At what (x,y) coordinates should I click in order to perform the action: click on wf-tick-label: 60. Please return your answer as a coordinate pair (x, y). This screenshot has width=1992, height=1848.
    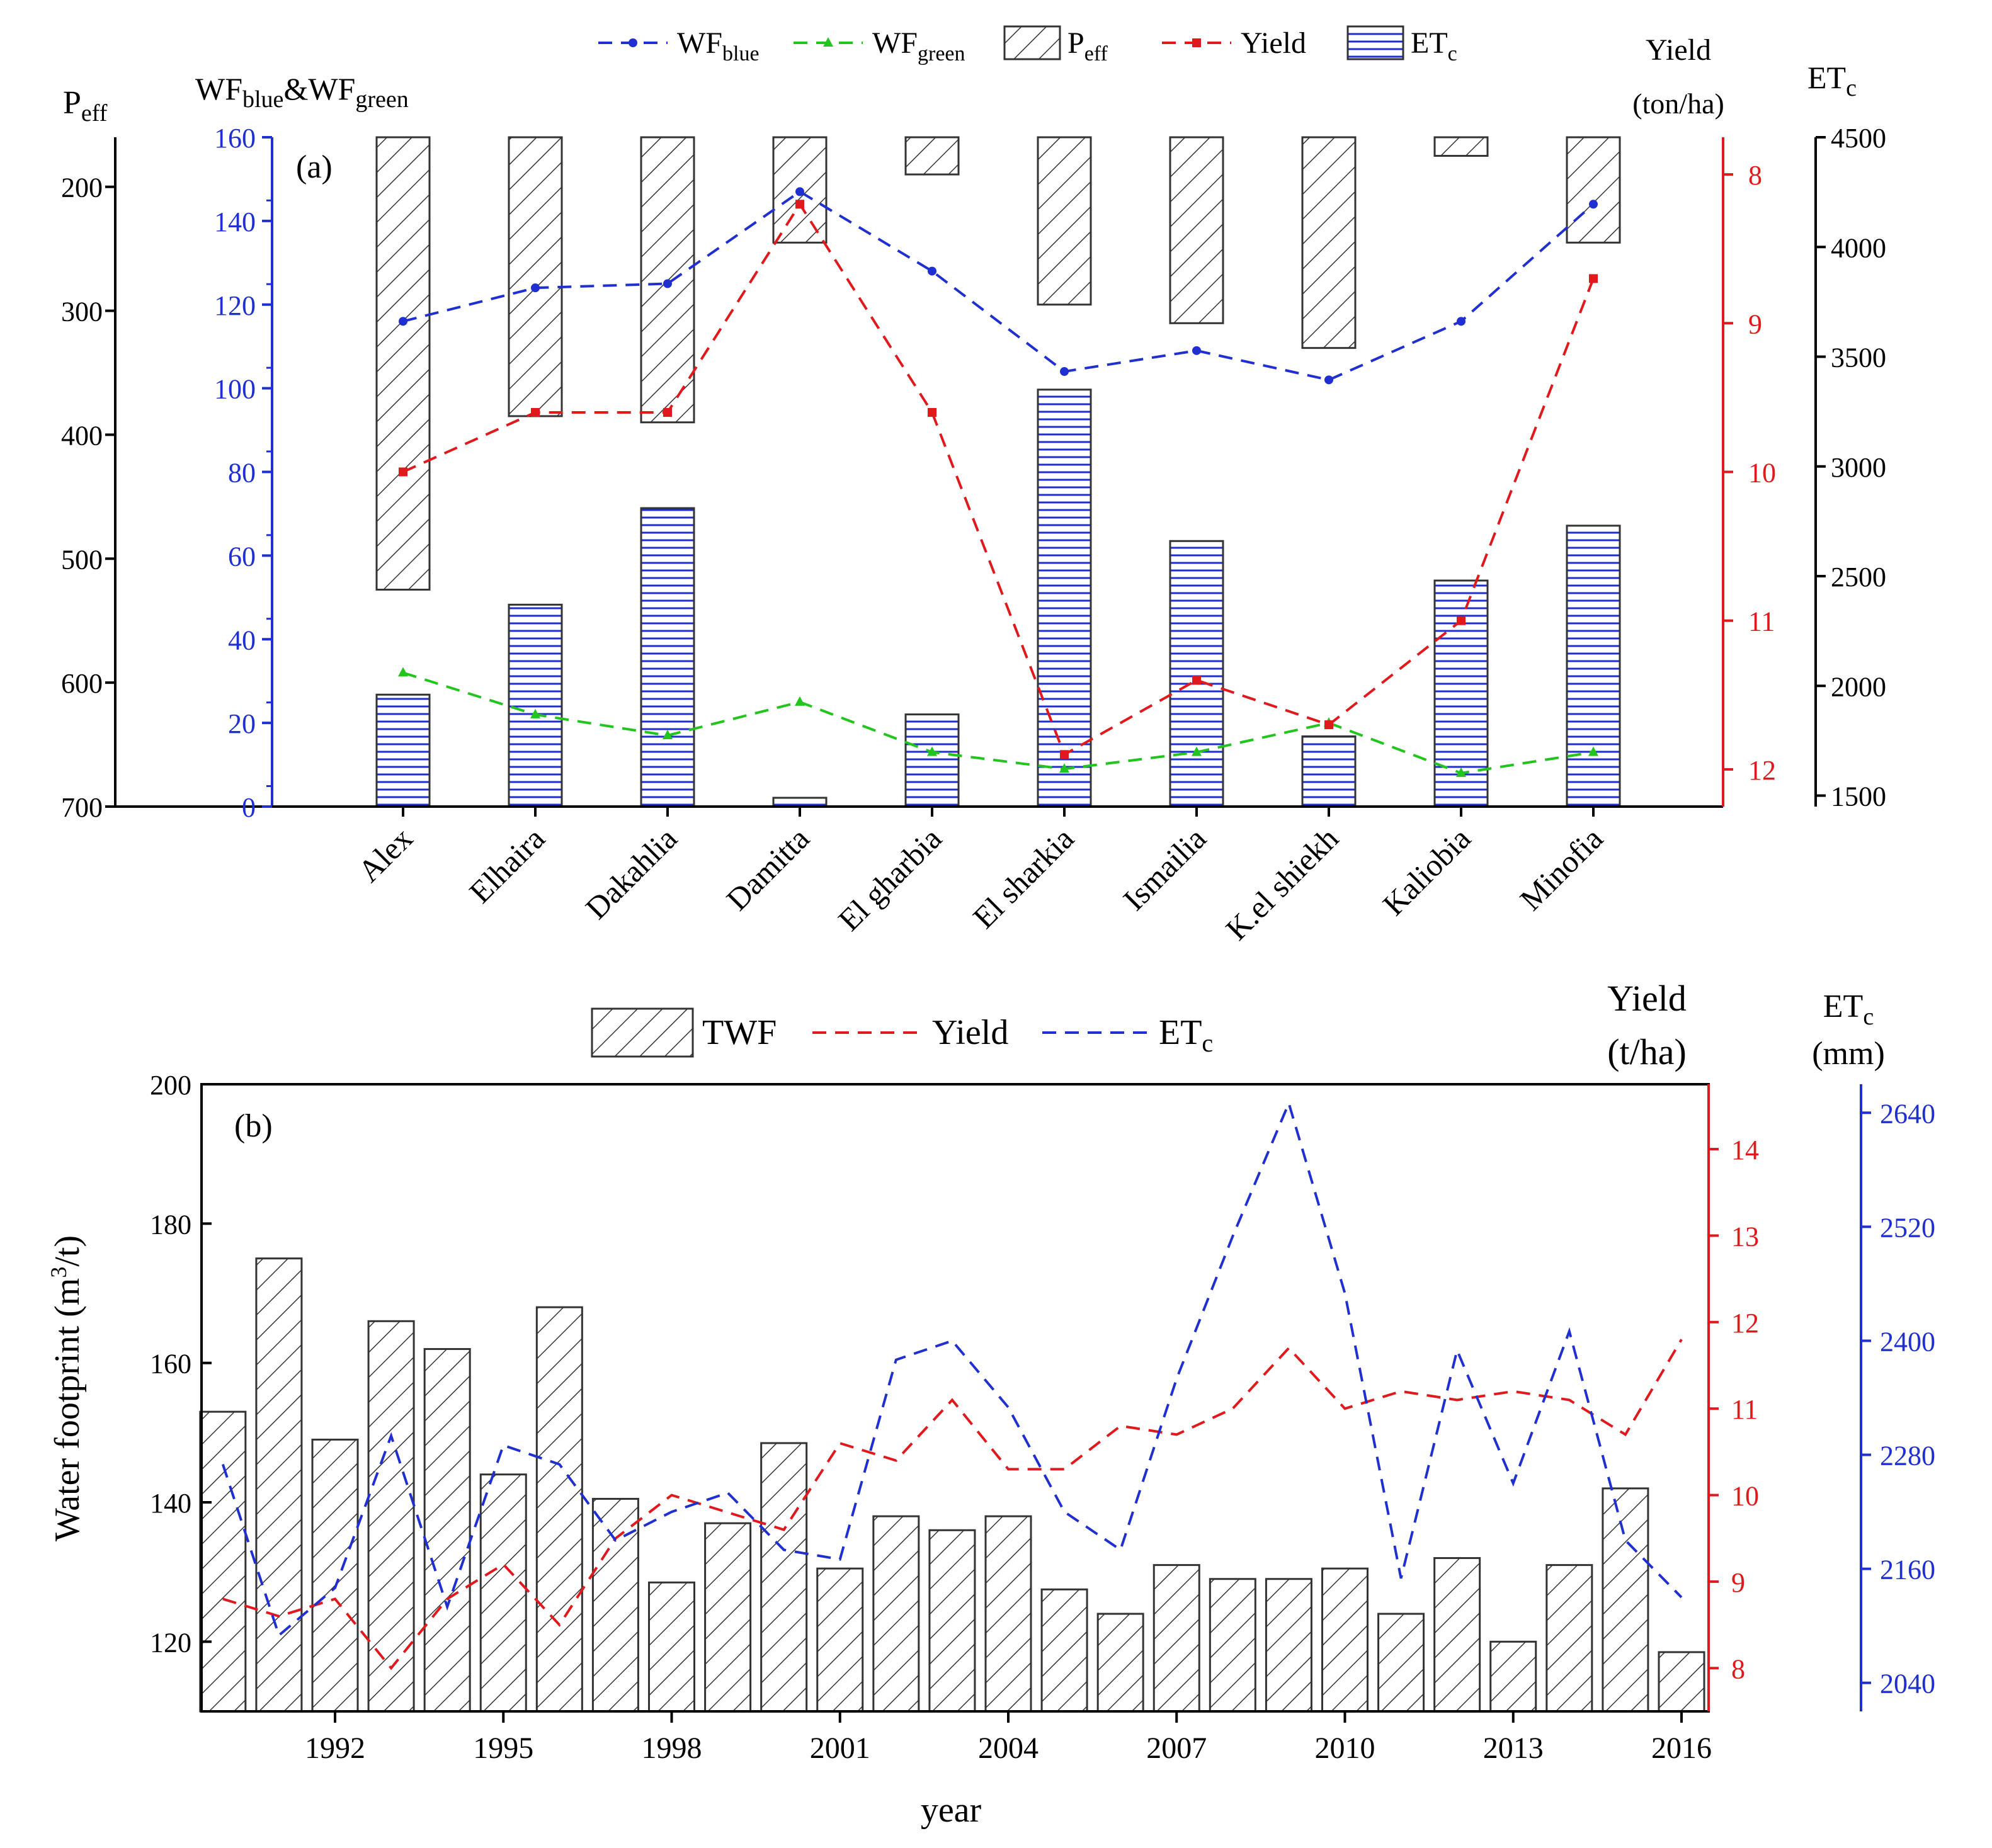
    Looking at the image, I should click on (242, 556).